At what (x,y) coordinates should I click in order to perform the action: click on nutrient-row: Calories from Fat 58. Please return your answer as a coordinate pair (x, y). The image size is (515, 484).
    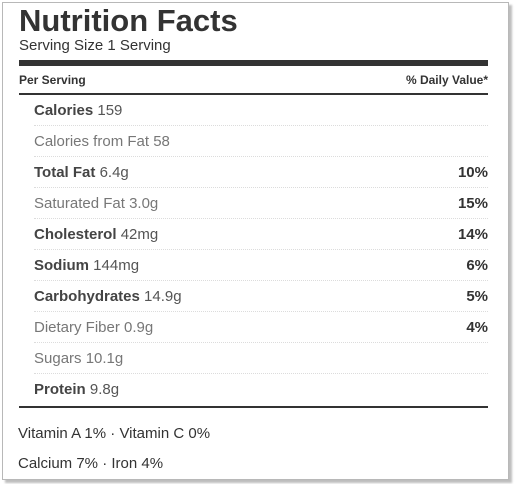
    Looking at the image, I should click on (261, 141).